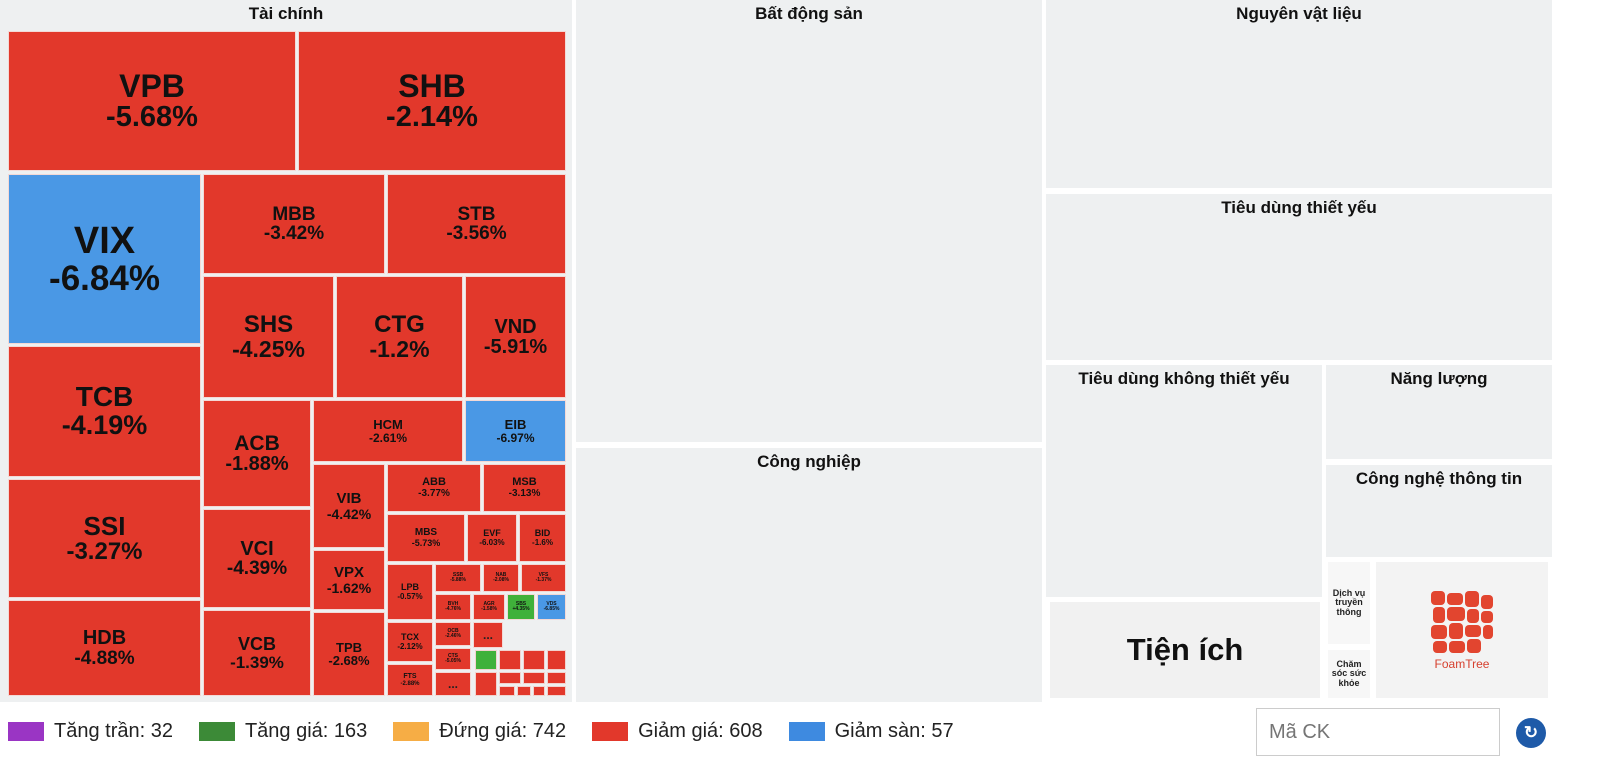 The width and height of the screenshot is (1600, 758). I want to click on stock-tile-vib: VIB -4.42%, so click(349, 506).